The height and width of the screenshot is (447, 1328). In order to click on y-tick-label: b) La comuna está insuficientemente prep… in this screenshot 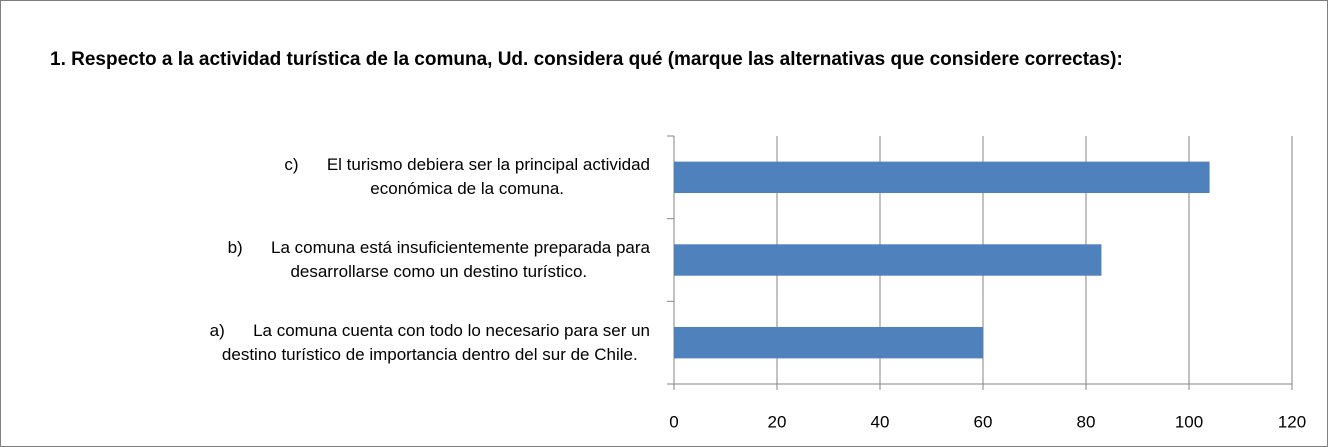, I will do `click(438, 259)`.